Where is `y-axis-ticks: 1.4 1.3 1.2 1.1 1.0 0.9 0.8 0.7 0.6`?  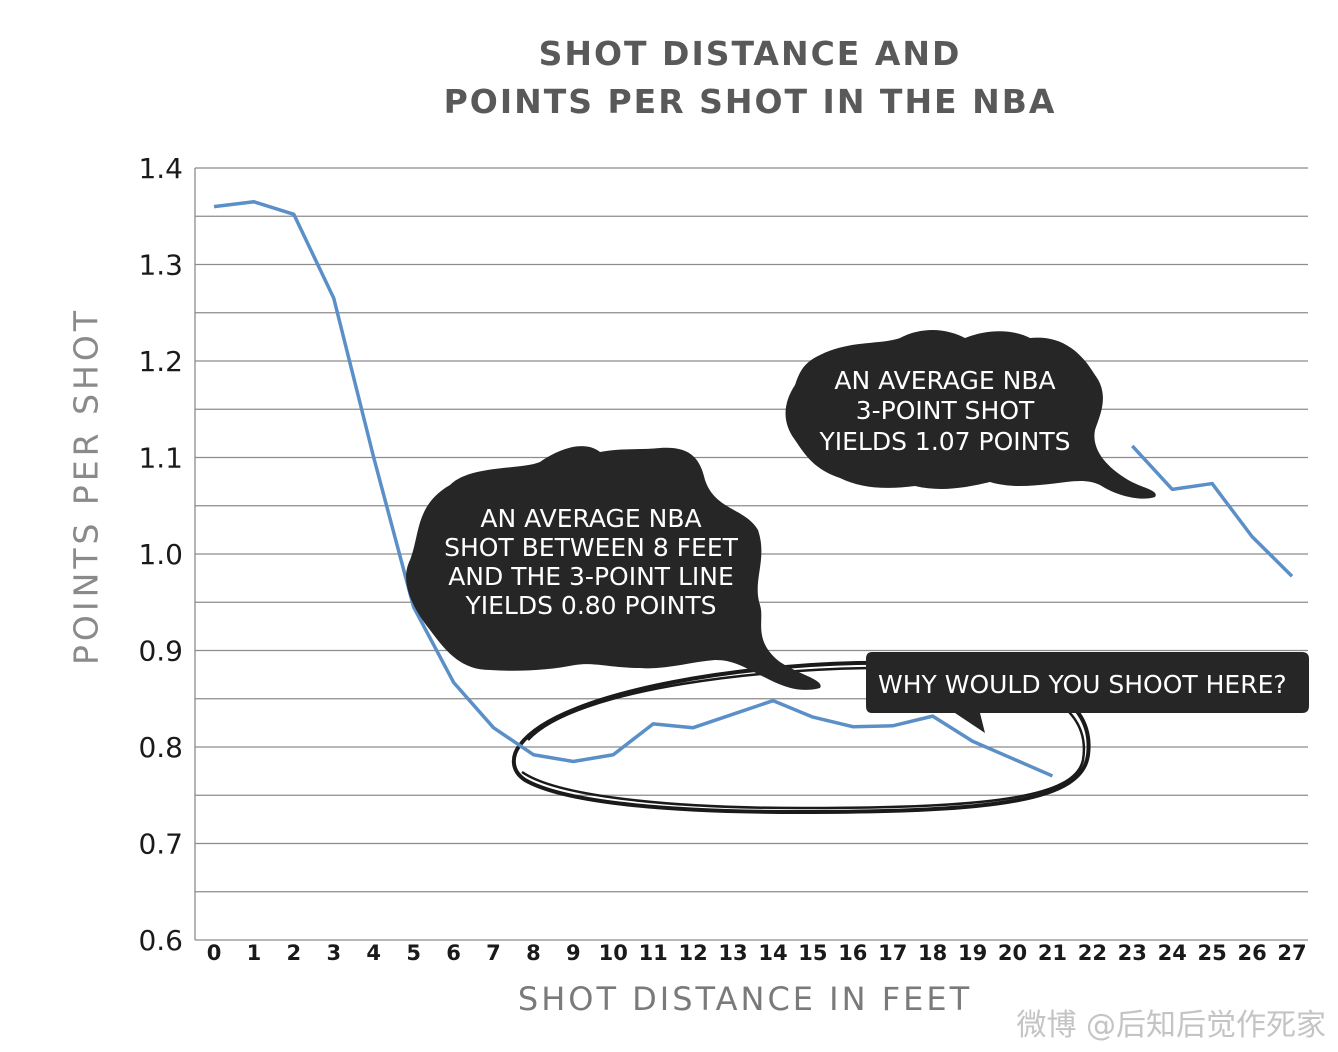 y-axis-ticks: 1.4 1.3 1.2 1.1 1.0 0.9 0.8 0.7 0.6 is located at coordinates (160, 554).